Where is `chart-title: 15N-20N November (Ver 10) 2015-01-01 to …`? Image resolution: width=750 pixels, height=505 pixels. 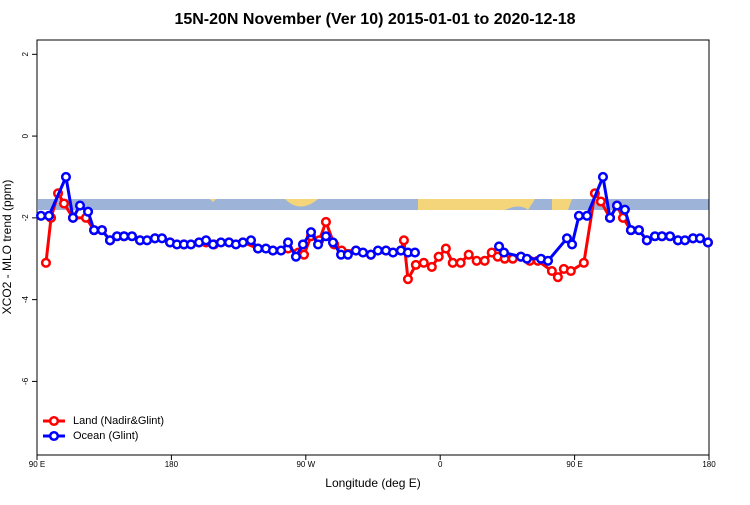 chart-title: 15N-20N November (Ver 10) 2015-01-01 to … is located at coordinates (374, 19).